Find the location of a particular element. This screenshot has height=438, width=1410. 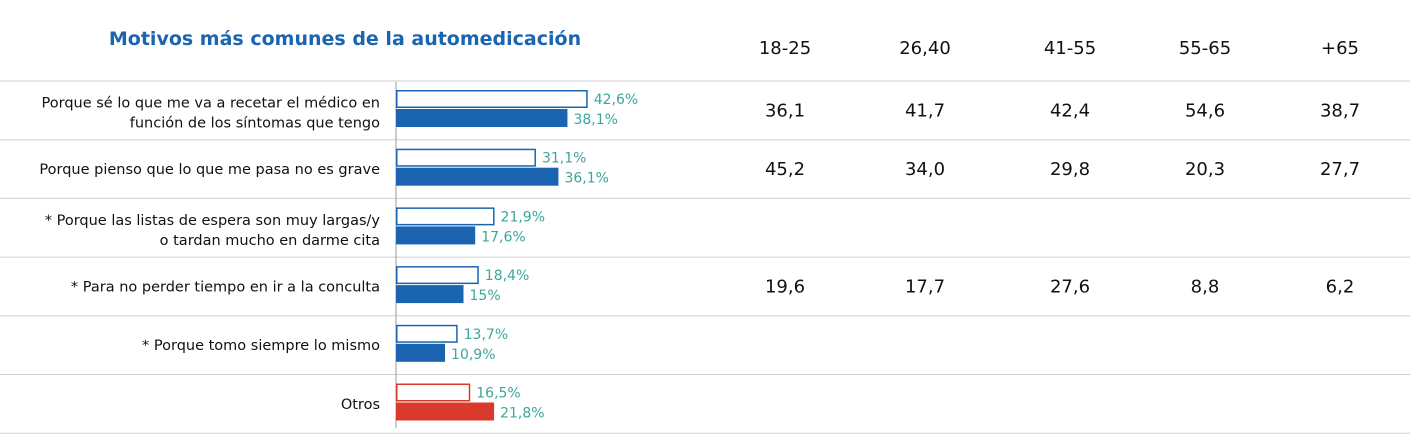

bar-value-label-series-1: 13,7% is located at coordinates (486, 335).